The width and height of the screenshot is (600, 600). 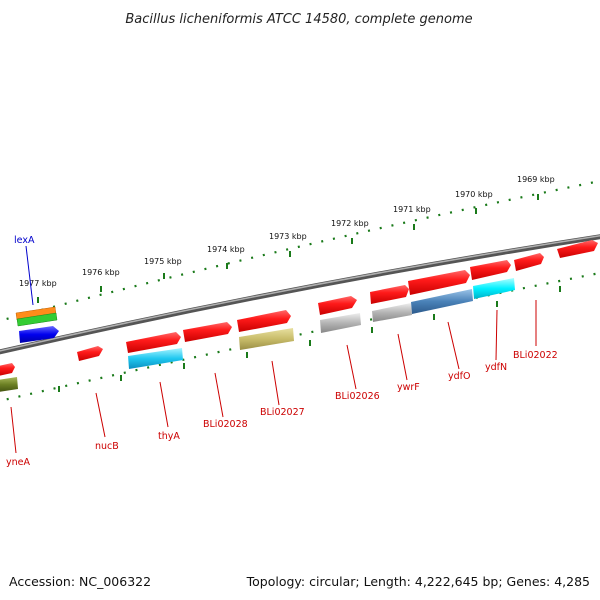 What do you see at coordinates (536, 179) in the screenshot?
I see `scale-label: 1969 kbp` at bounding box center [536, 179].